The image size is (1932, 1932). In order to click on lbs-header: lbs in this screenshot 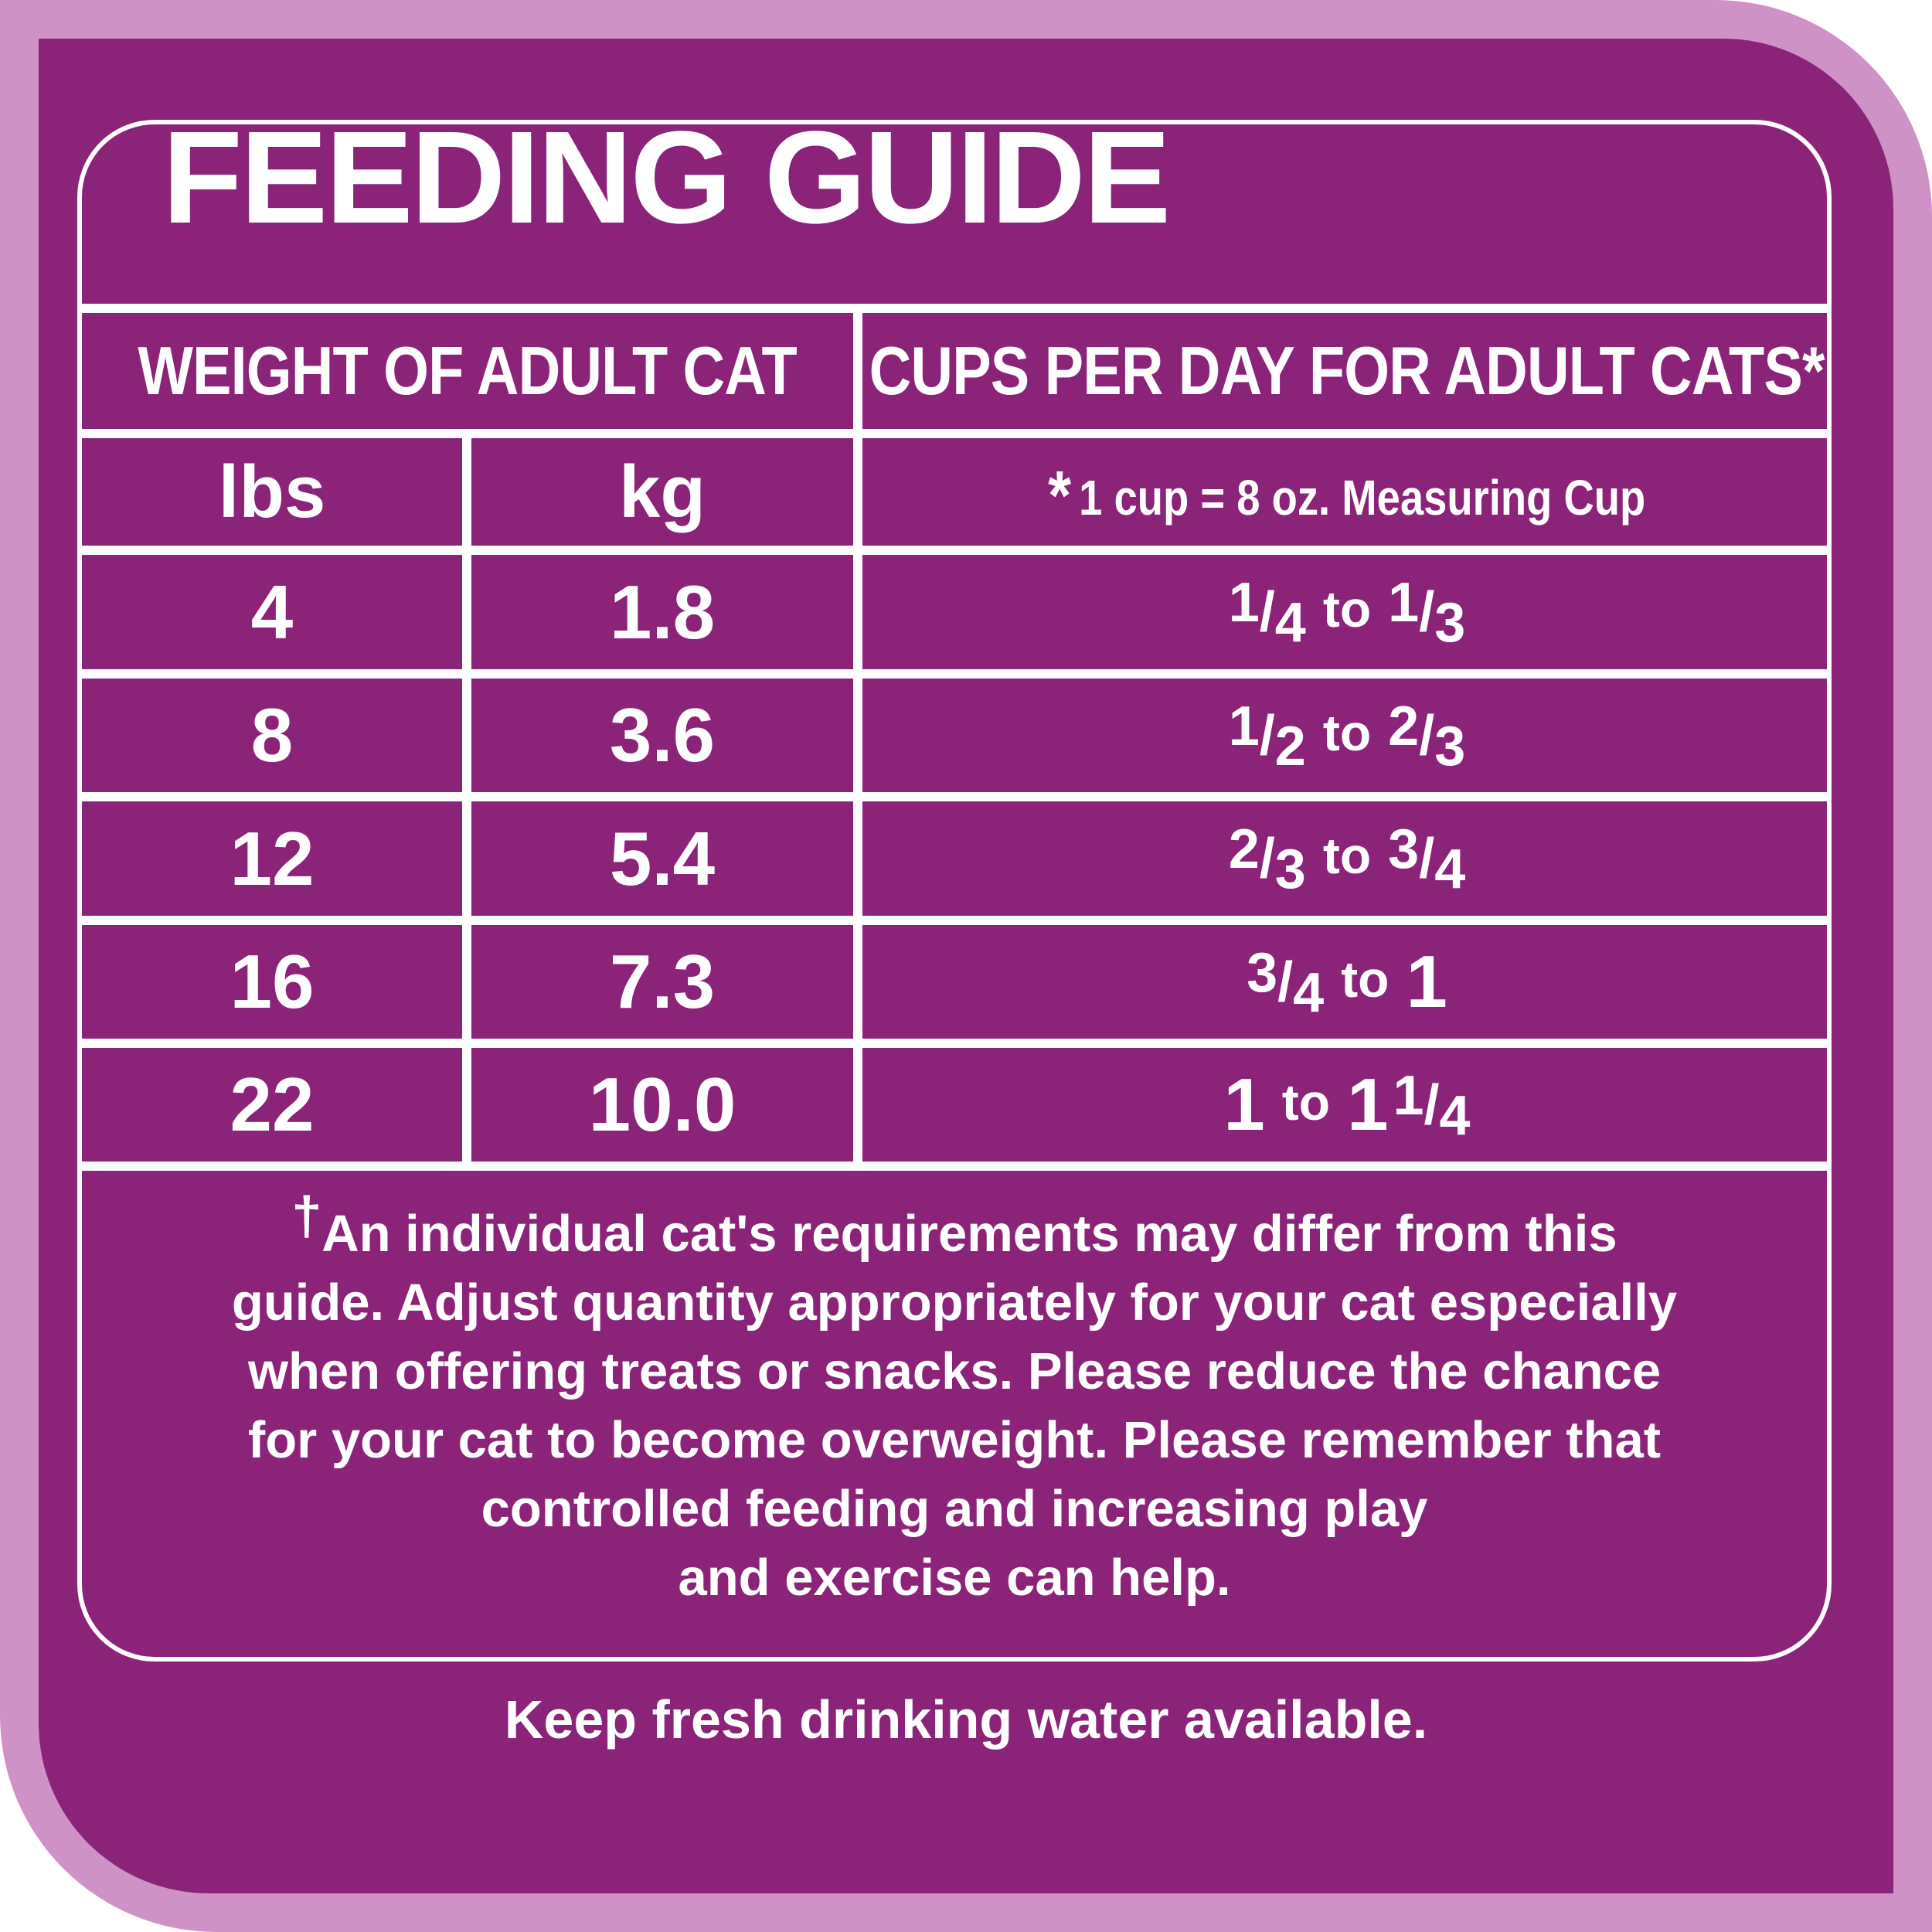, I will do `click(272, 492)`.